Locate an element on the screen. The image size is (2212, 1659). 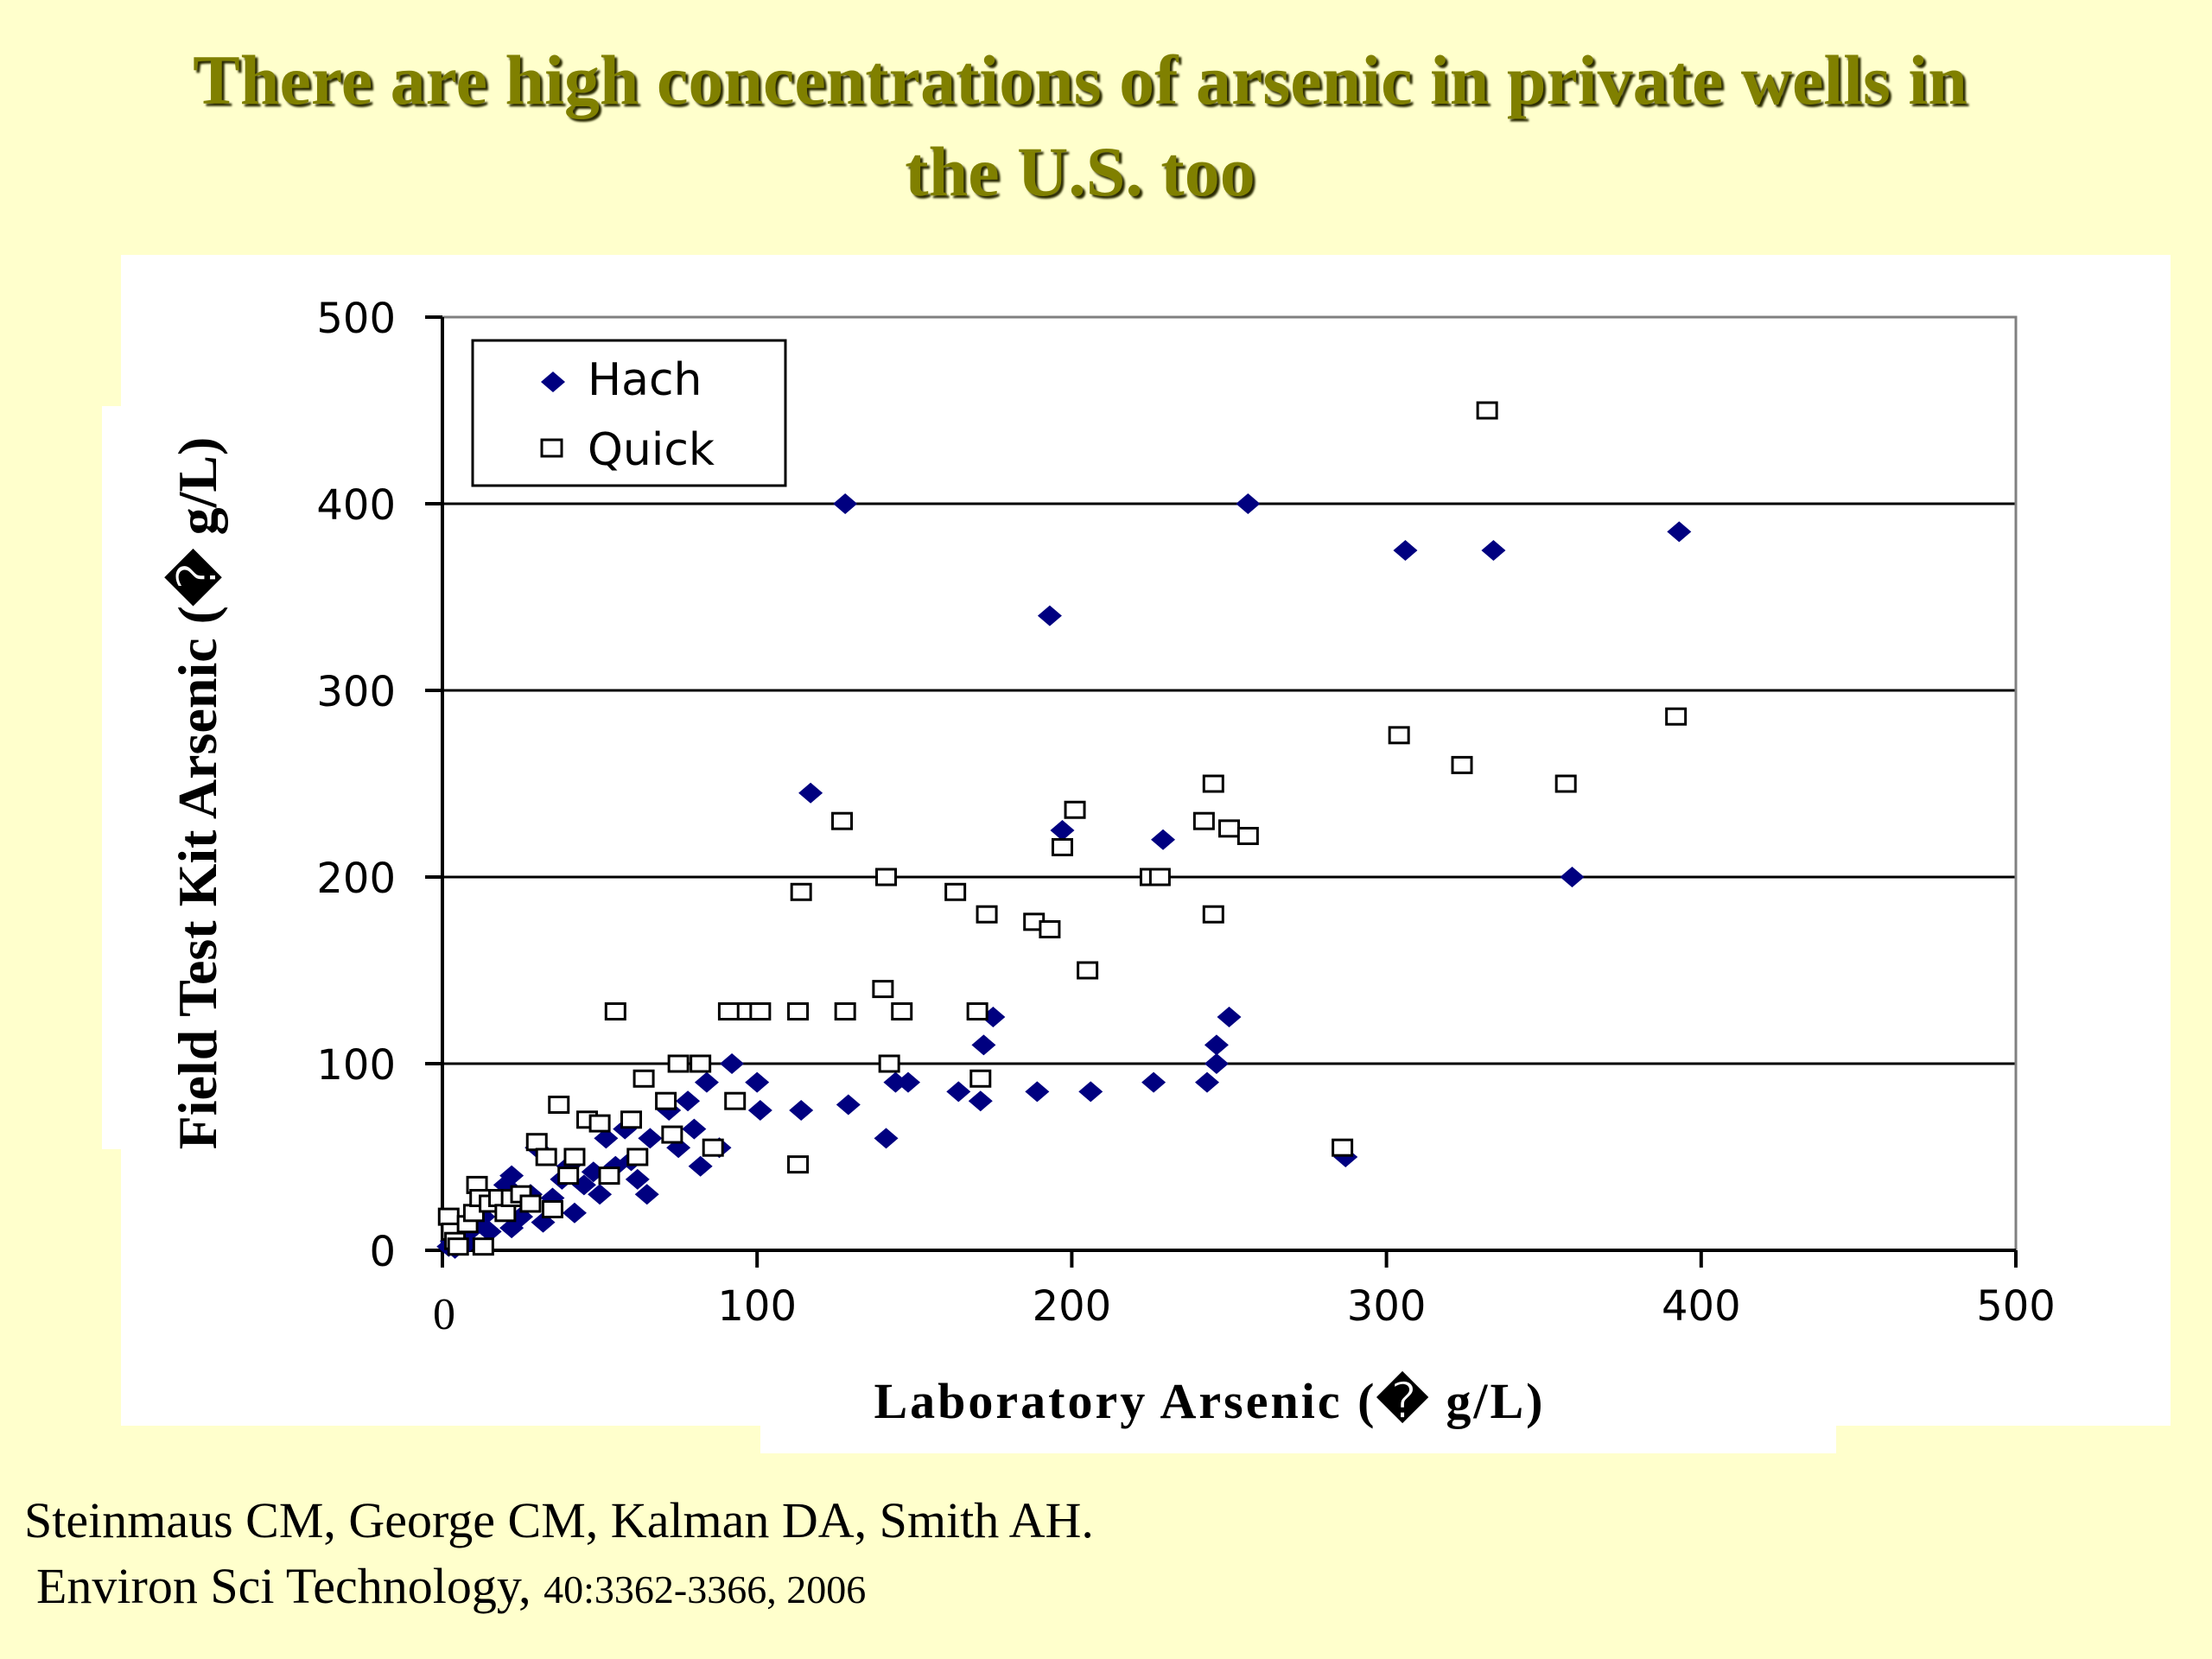
slide-title-line-2: the U.S. too is located at coordinates (1080, 171).